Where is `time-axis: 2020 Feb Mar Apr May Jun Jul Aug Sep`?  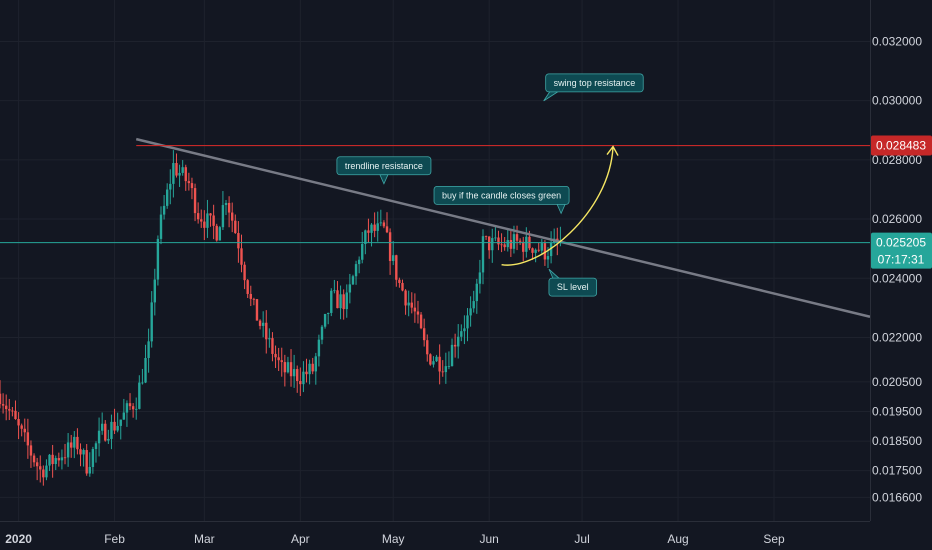 time-axis: 2020 Feb Mar Apr May Jun Jul Aug Sep is located at coordinates (395, 539).